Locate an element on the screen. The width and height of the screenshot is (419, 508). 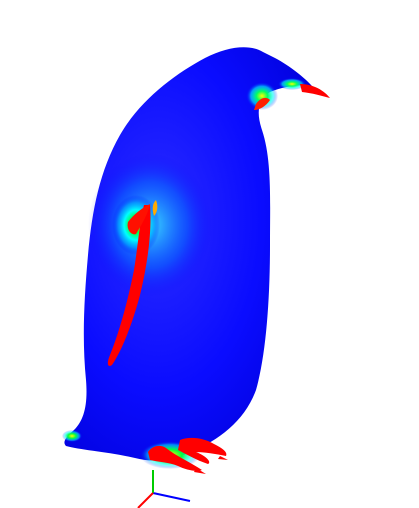
flipper is located at coordinates (129, 285).